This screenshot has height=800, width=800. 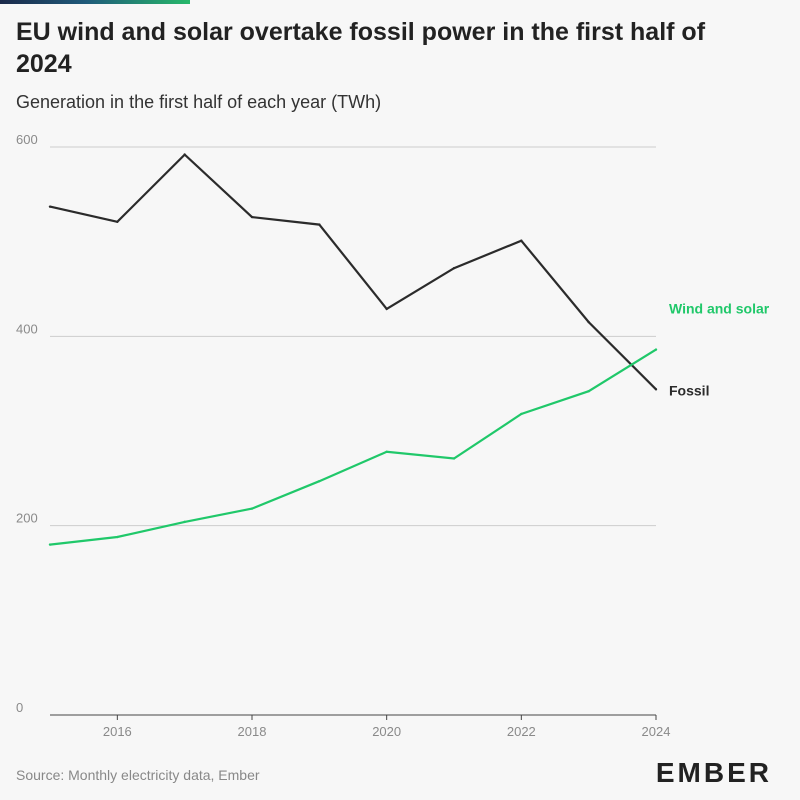 What do you see at coordinates (252, 217) in the screenshot?
I see `data-point-fossil-2018` at bounding box center [252, 217].